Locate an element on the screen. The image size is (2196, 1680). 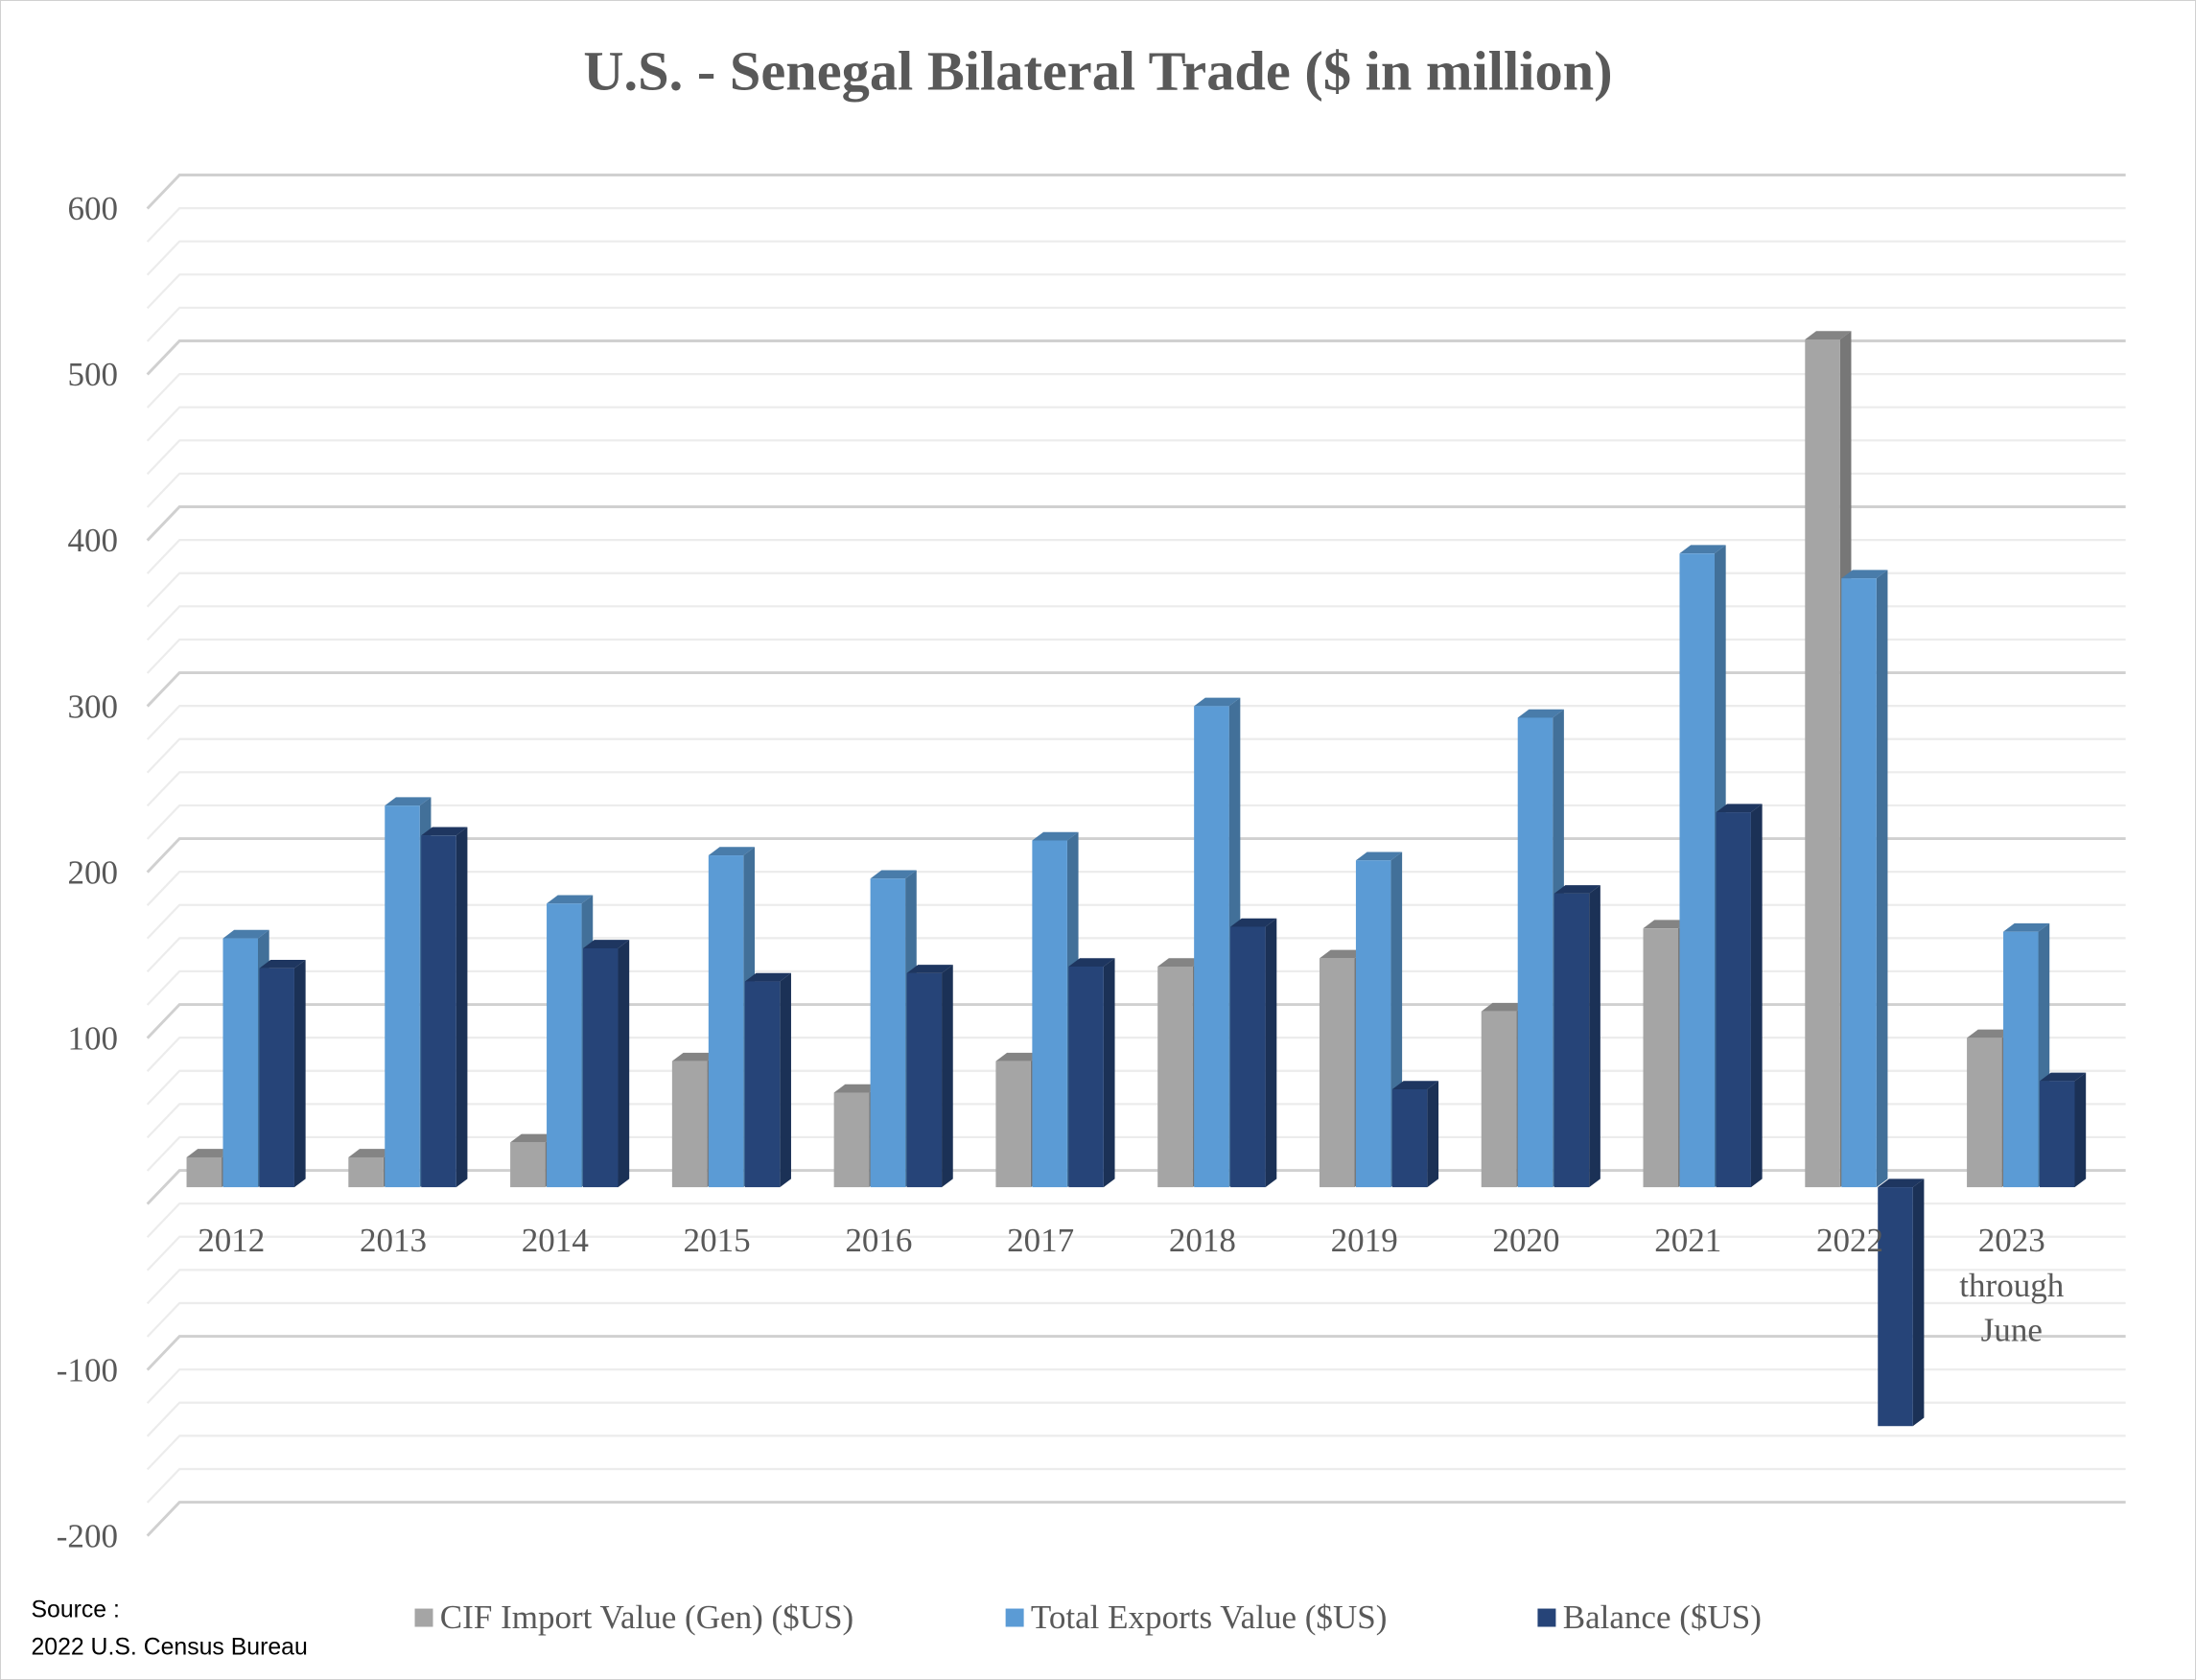
legend-label: Total Exports Value ($US) is located at coordinates (1209, 1617).